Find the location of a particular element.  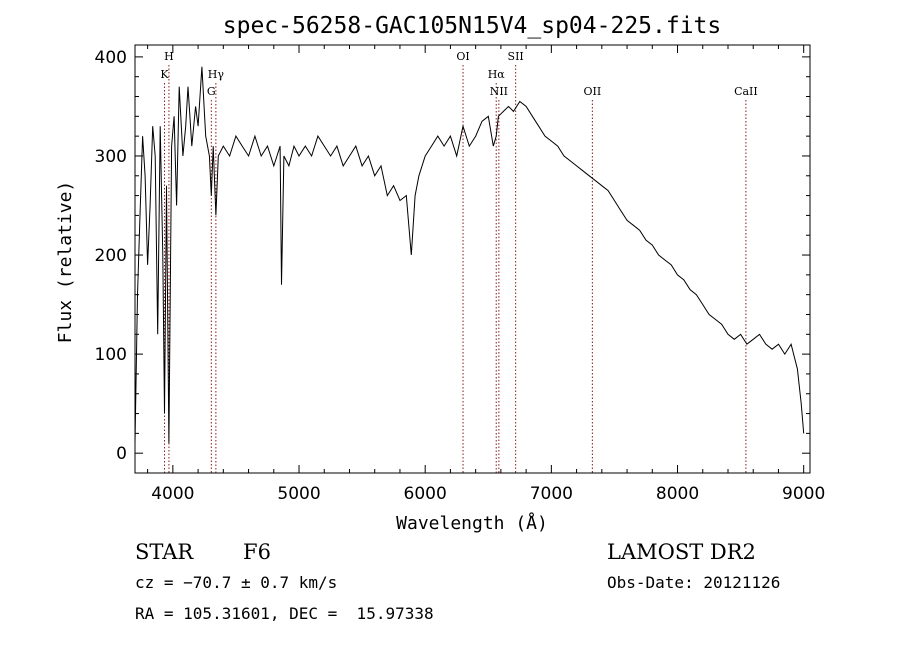

sky-coordinates: RA = 105.31601, DEC = 15.97338 is located at coordinates (284, 613).